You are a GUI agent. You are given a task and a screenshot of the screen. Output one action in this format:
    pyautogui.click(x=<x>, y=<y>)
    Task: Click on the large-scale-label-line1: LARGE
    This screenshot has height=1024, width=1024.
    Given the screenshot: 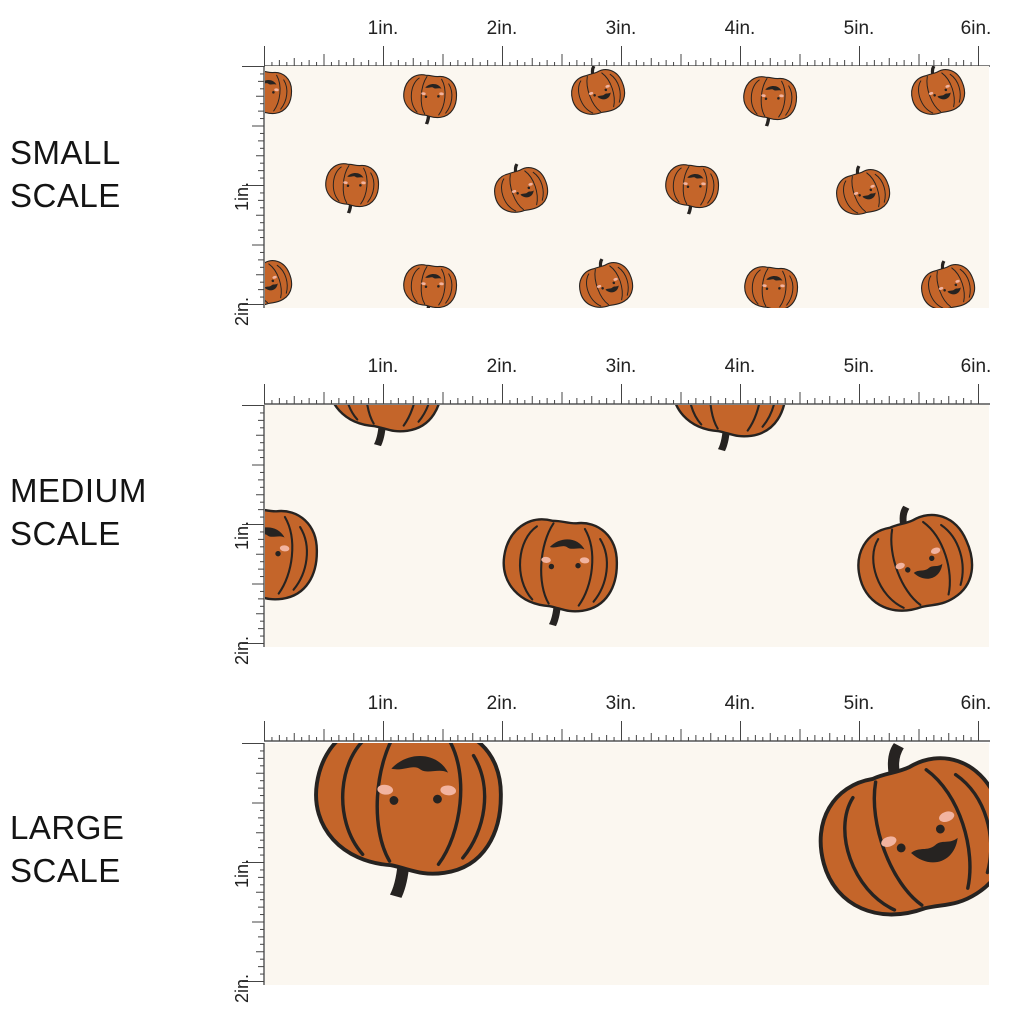 What is the action you would take?
    pyautogui.click(x=67, y=827)
    